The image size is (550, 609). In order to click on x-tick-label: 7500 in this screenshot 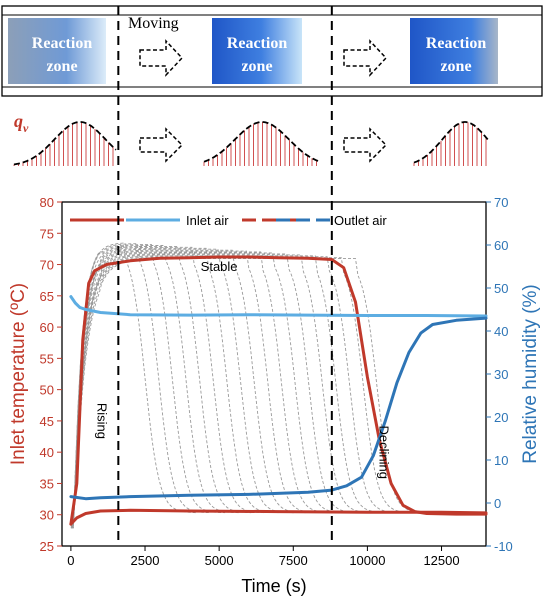, I will do `click(293, 560)`.